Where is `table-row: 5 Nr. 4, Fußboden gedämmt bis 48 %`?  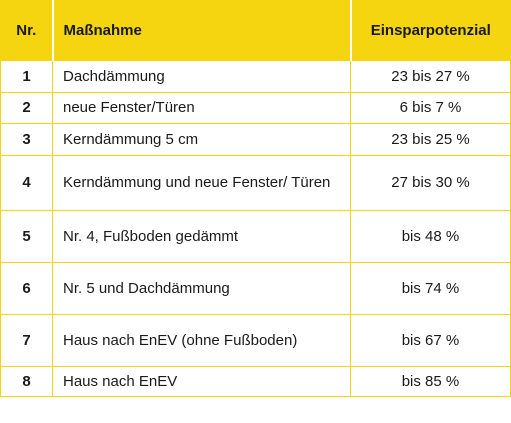
table-row: 5 Nr. 4, Fußboden gedämmt bis 48 % is located at coordinates (255, 236).